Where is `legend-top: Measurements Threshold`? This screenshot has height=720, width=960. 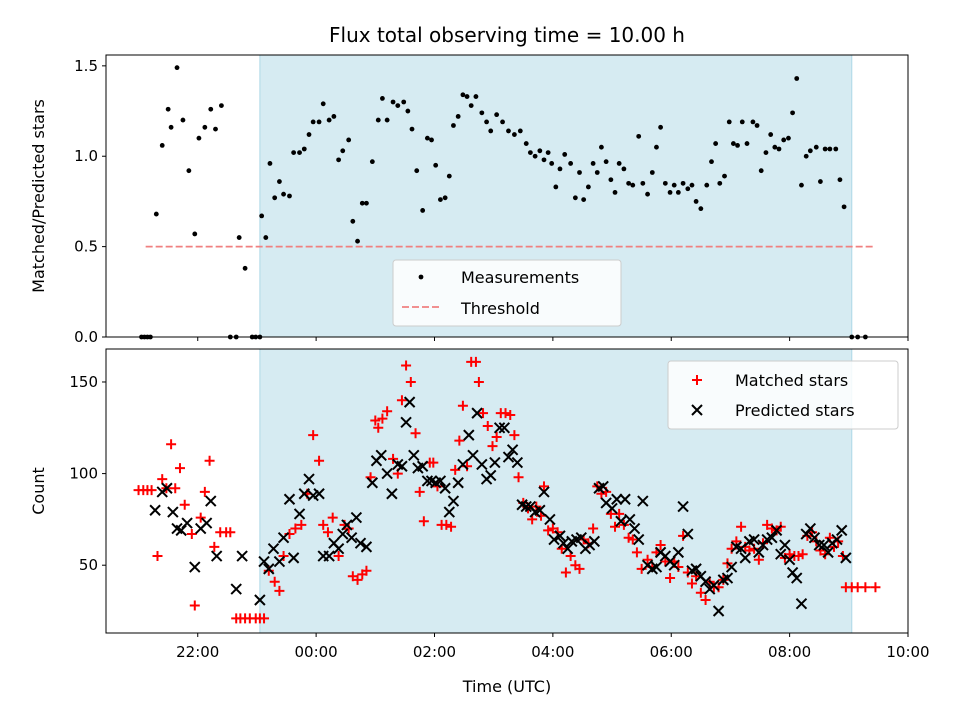 legend-top: Measurements Threshold is located at coordinates (507, 293).